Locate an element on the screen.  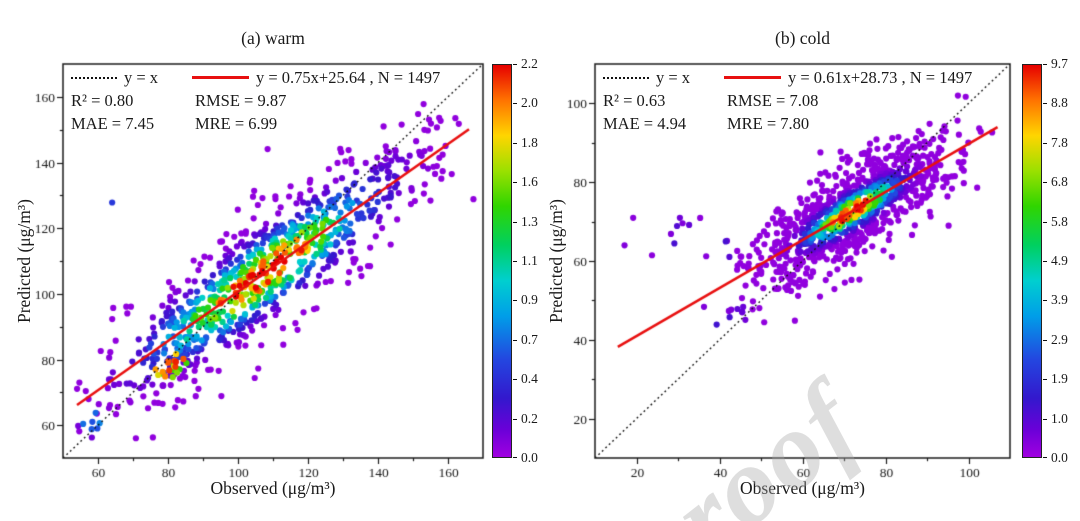
colorbar-tick-label: 1.6 is located at coordinates (529, 182).